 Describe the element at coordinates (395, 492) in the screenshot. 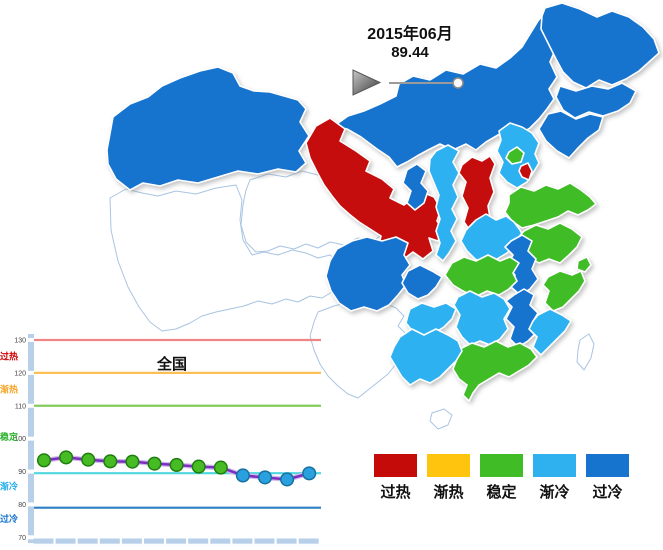

I see `legend-label: 过热` at that location.